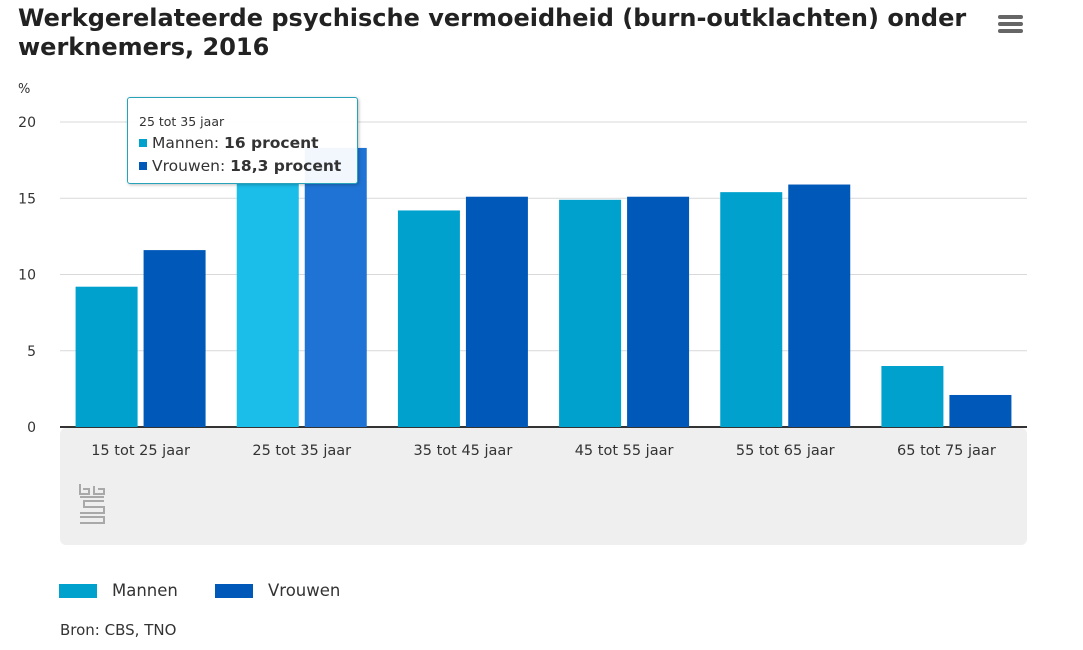  I want to click on tooltip-row-mannen: Mannen: 16 procent, so click(243, 143).